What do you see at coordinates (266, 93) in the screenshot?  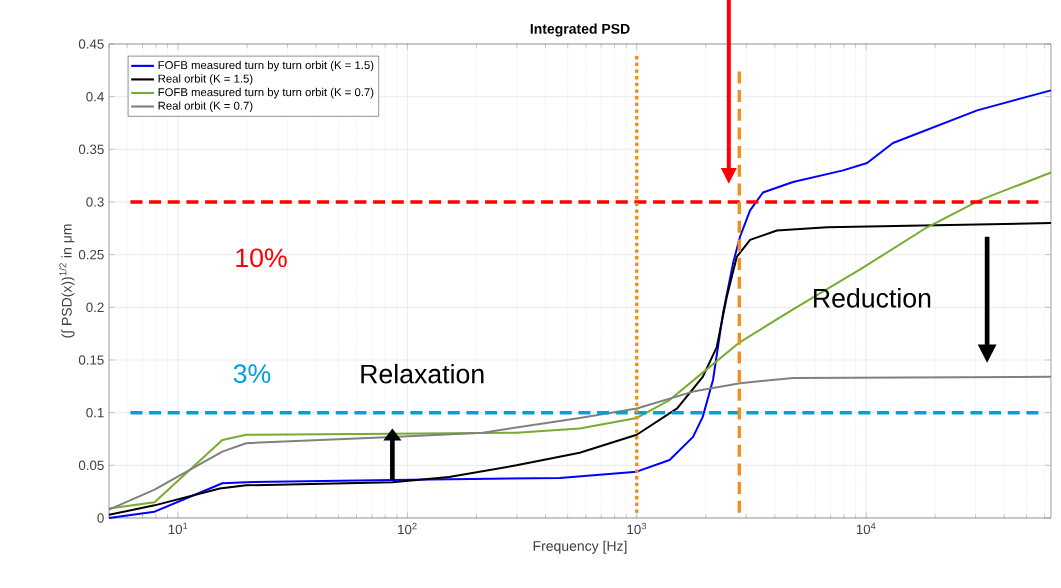 I see `legend-label: FOFB measured turn by turn orbit (K = 0.7)` at bounding box center [266, 93].